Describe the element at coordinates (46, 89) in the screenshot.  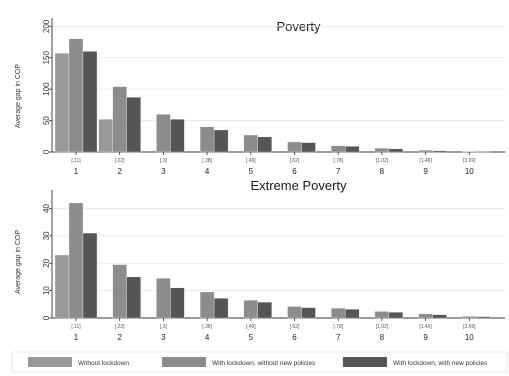
I see `y-tick-label: 100` at that location.